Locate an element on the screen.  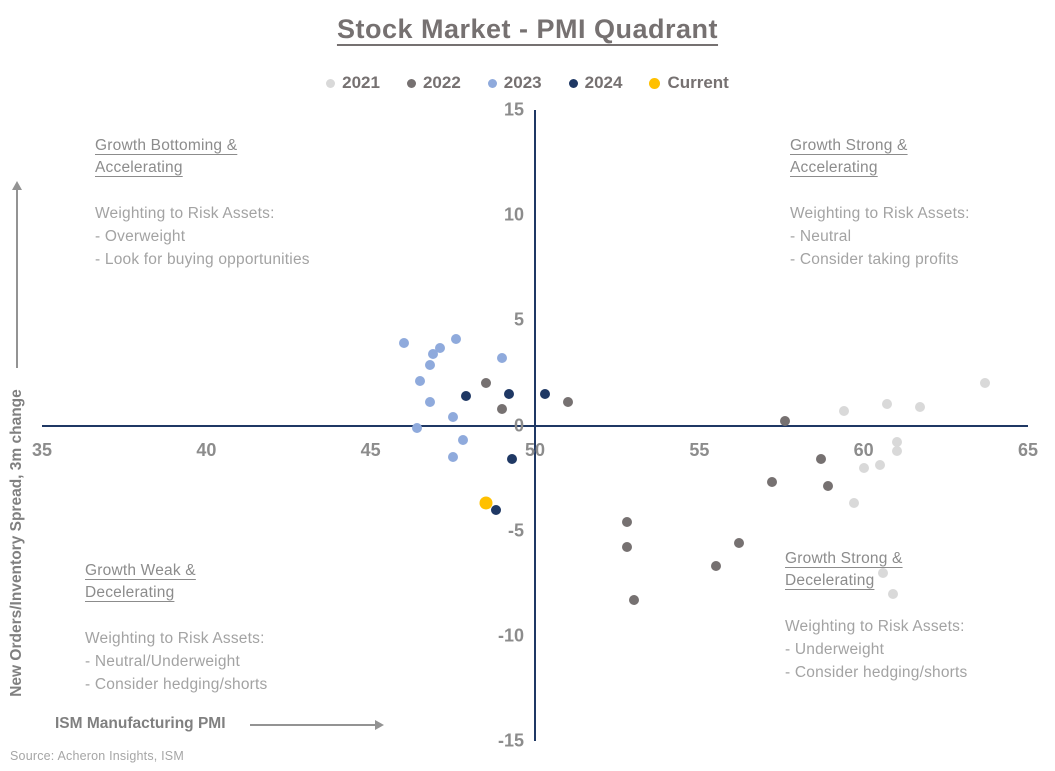
y-tick-label: -10 is located at coordinates (510, 635).